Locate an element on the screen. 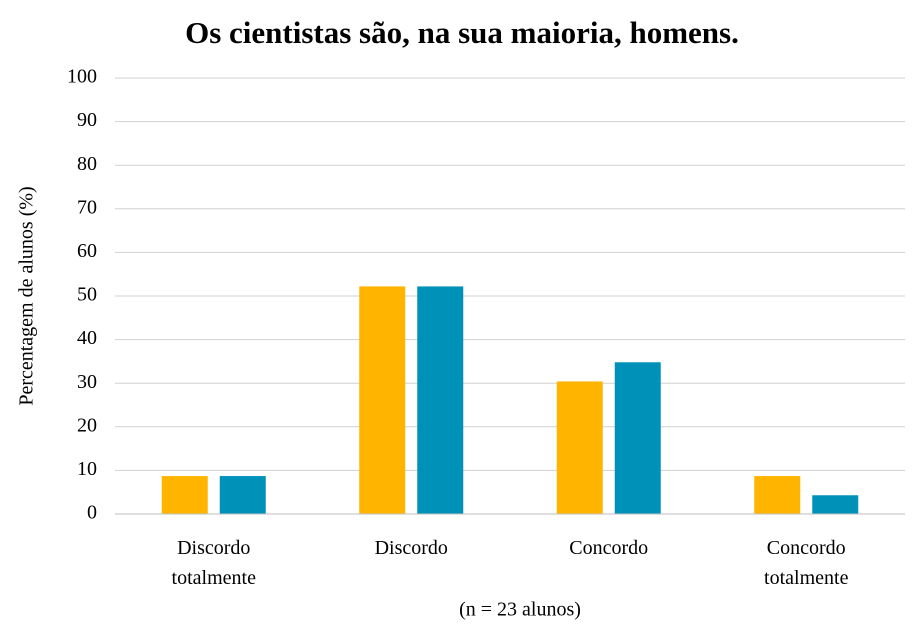 This screenshot has height=630, width=923. x-tick-label: Discordo totalmente is located at coordinates (213, 563).